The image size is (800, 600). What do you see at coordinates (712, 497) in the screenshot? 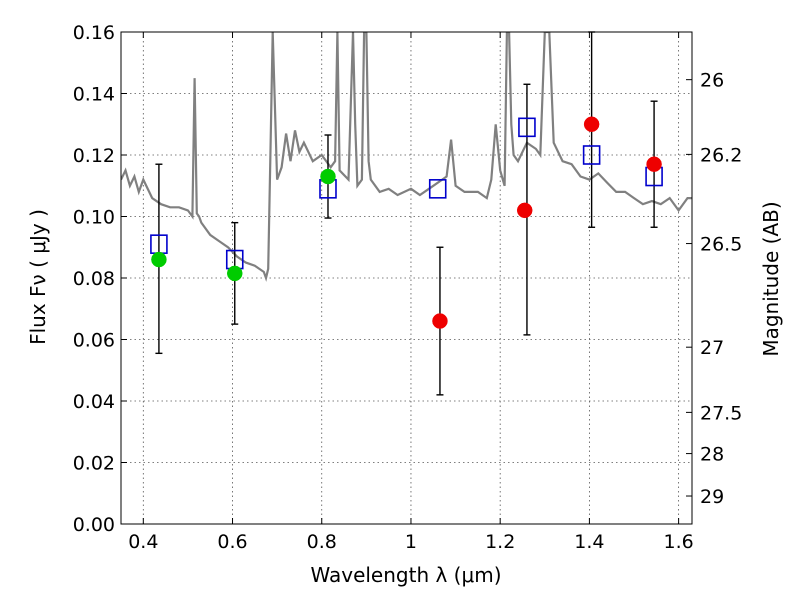
I see `y2-tick-label: 29` at bounding box center [712, 497].